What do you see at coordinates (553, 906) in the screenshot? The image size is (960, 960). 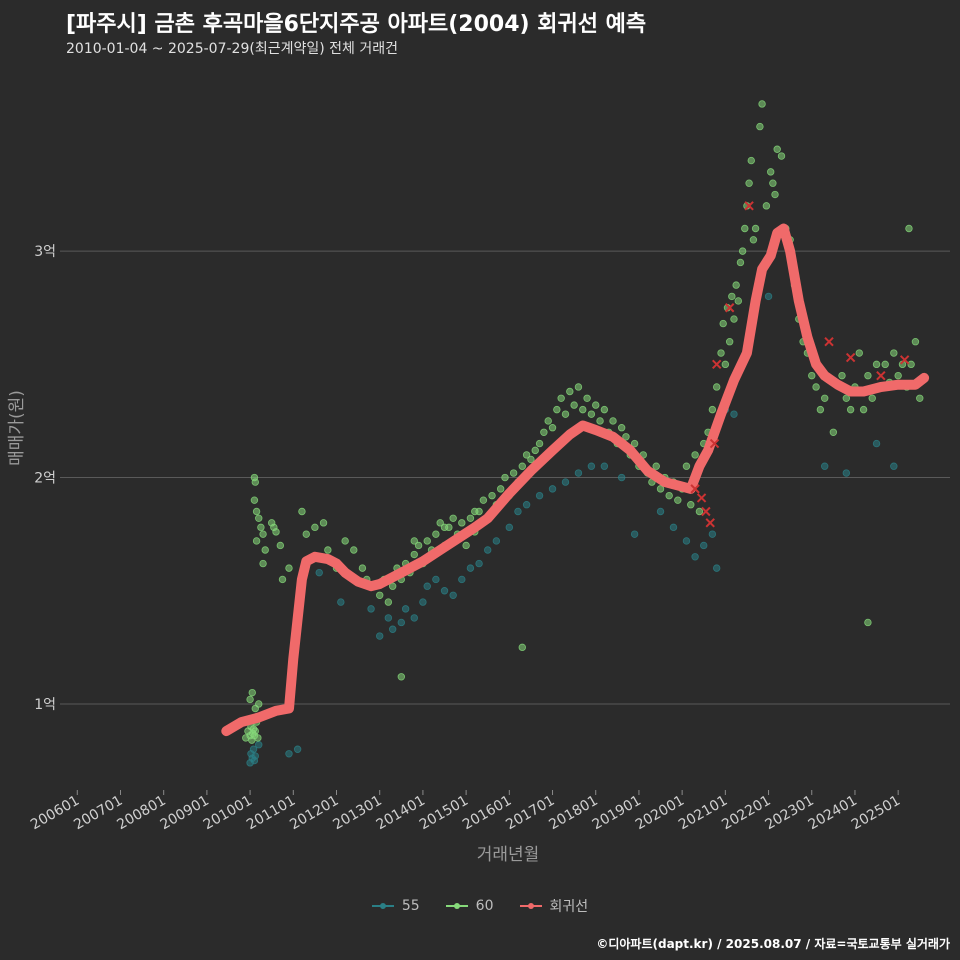 I see `legend-item-regression: 회귀선` at bounding box center [553, 906].